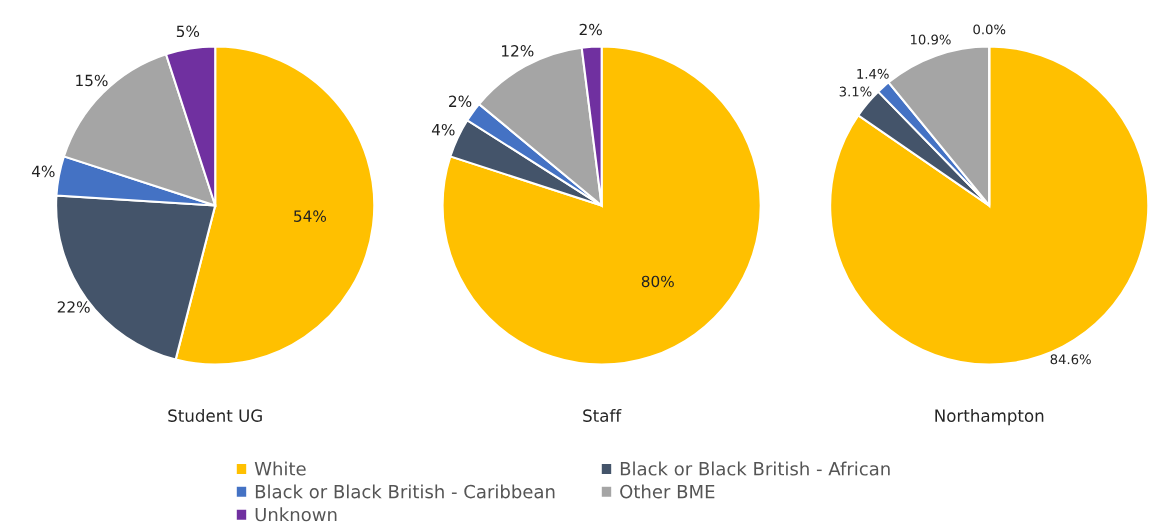 This screenshot has width=1157, height=527. Describe the element at coordinates (855, 91) in the screenshot. I see `data-label: 3.1%` at that location.